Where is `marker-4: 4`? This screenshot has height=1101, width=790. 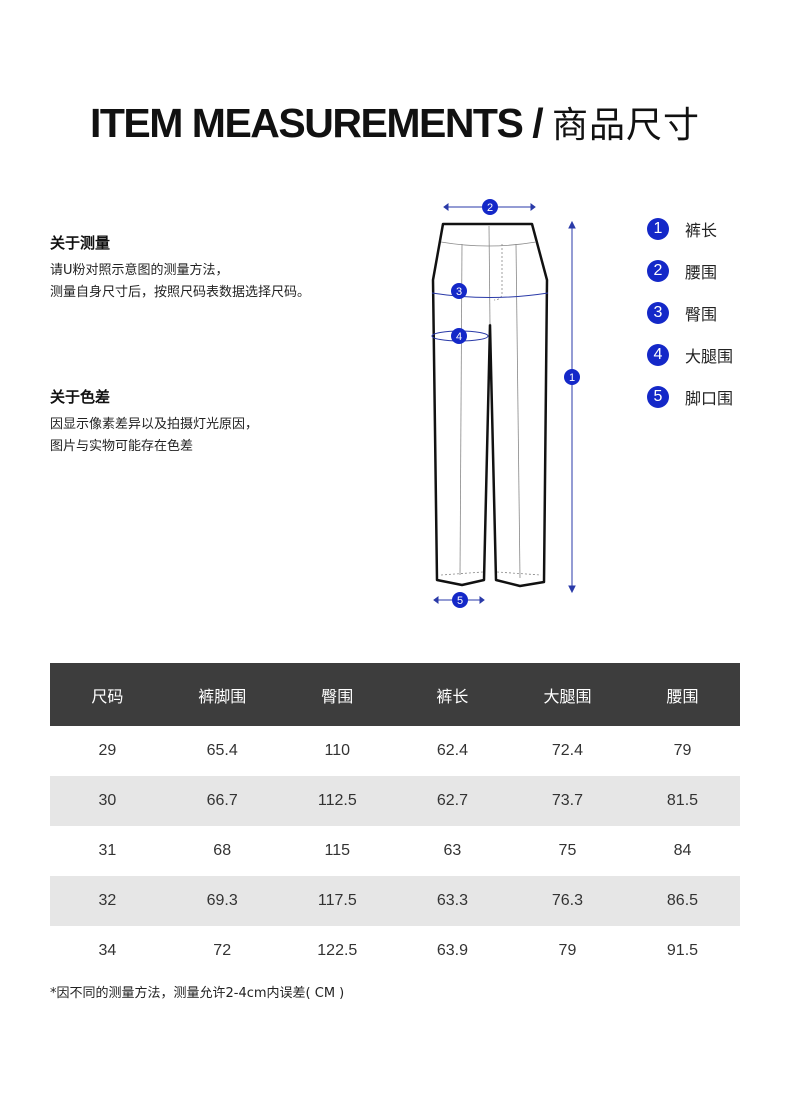 marker-4: 4 is located at coordinates (459, 336).